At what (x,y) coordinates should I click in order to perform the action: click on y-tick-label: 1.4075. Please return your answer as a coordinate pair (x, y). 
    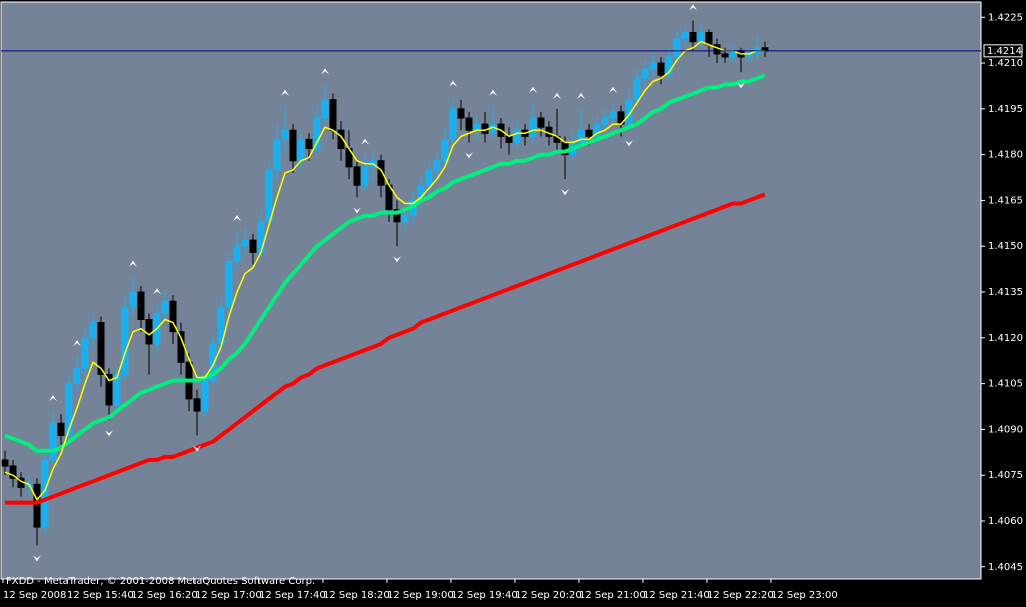
    Looking at the image, I should click on (1005, 475).